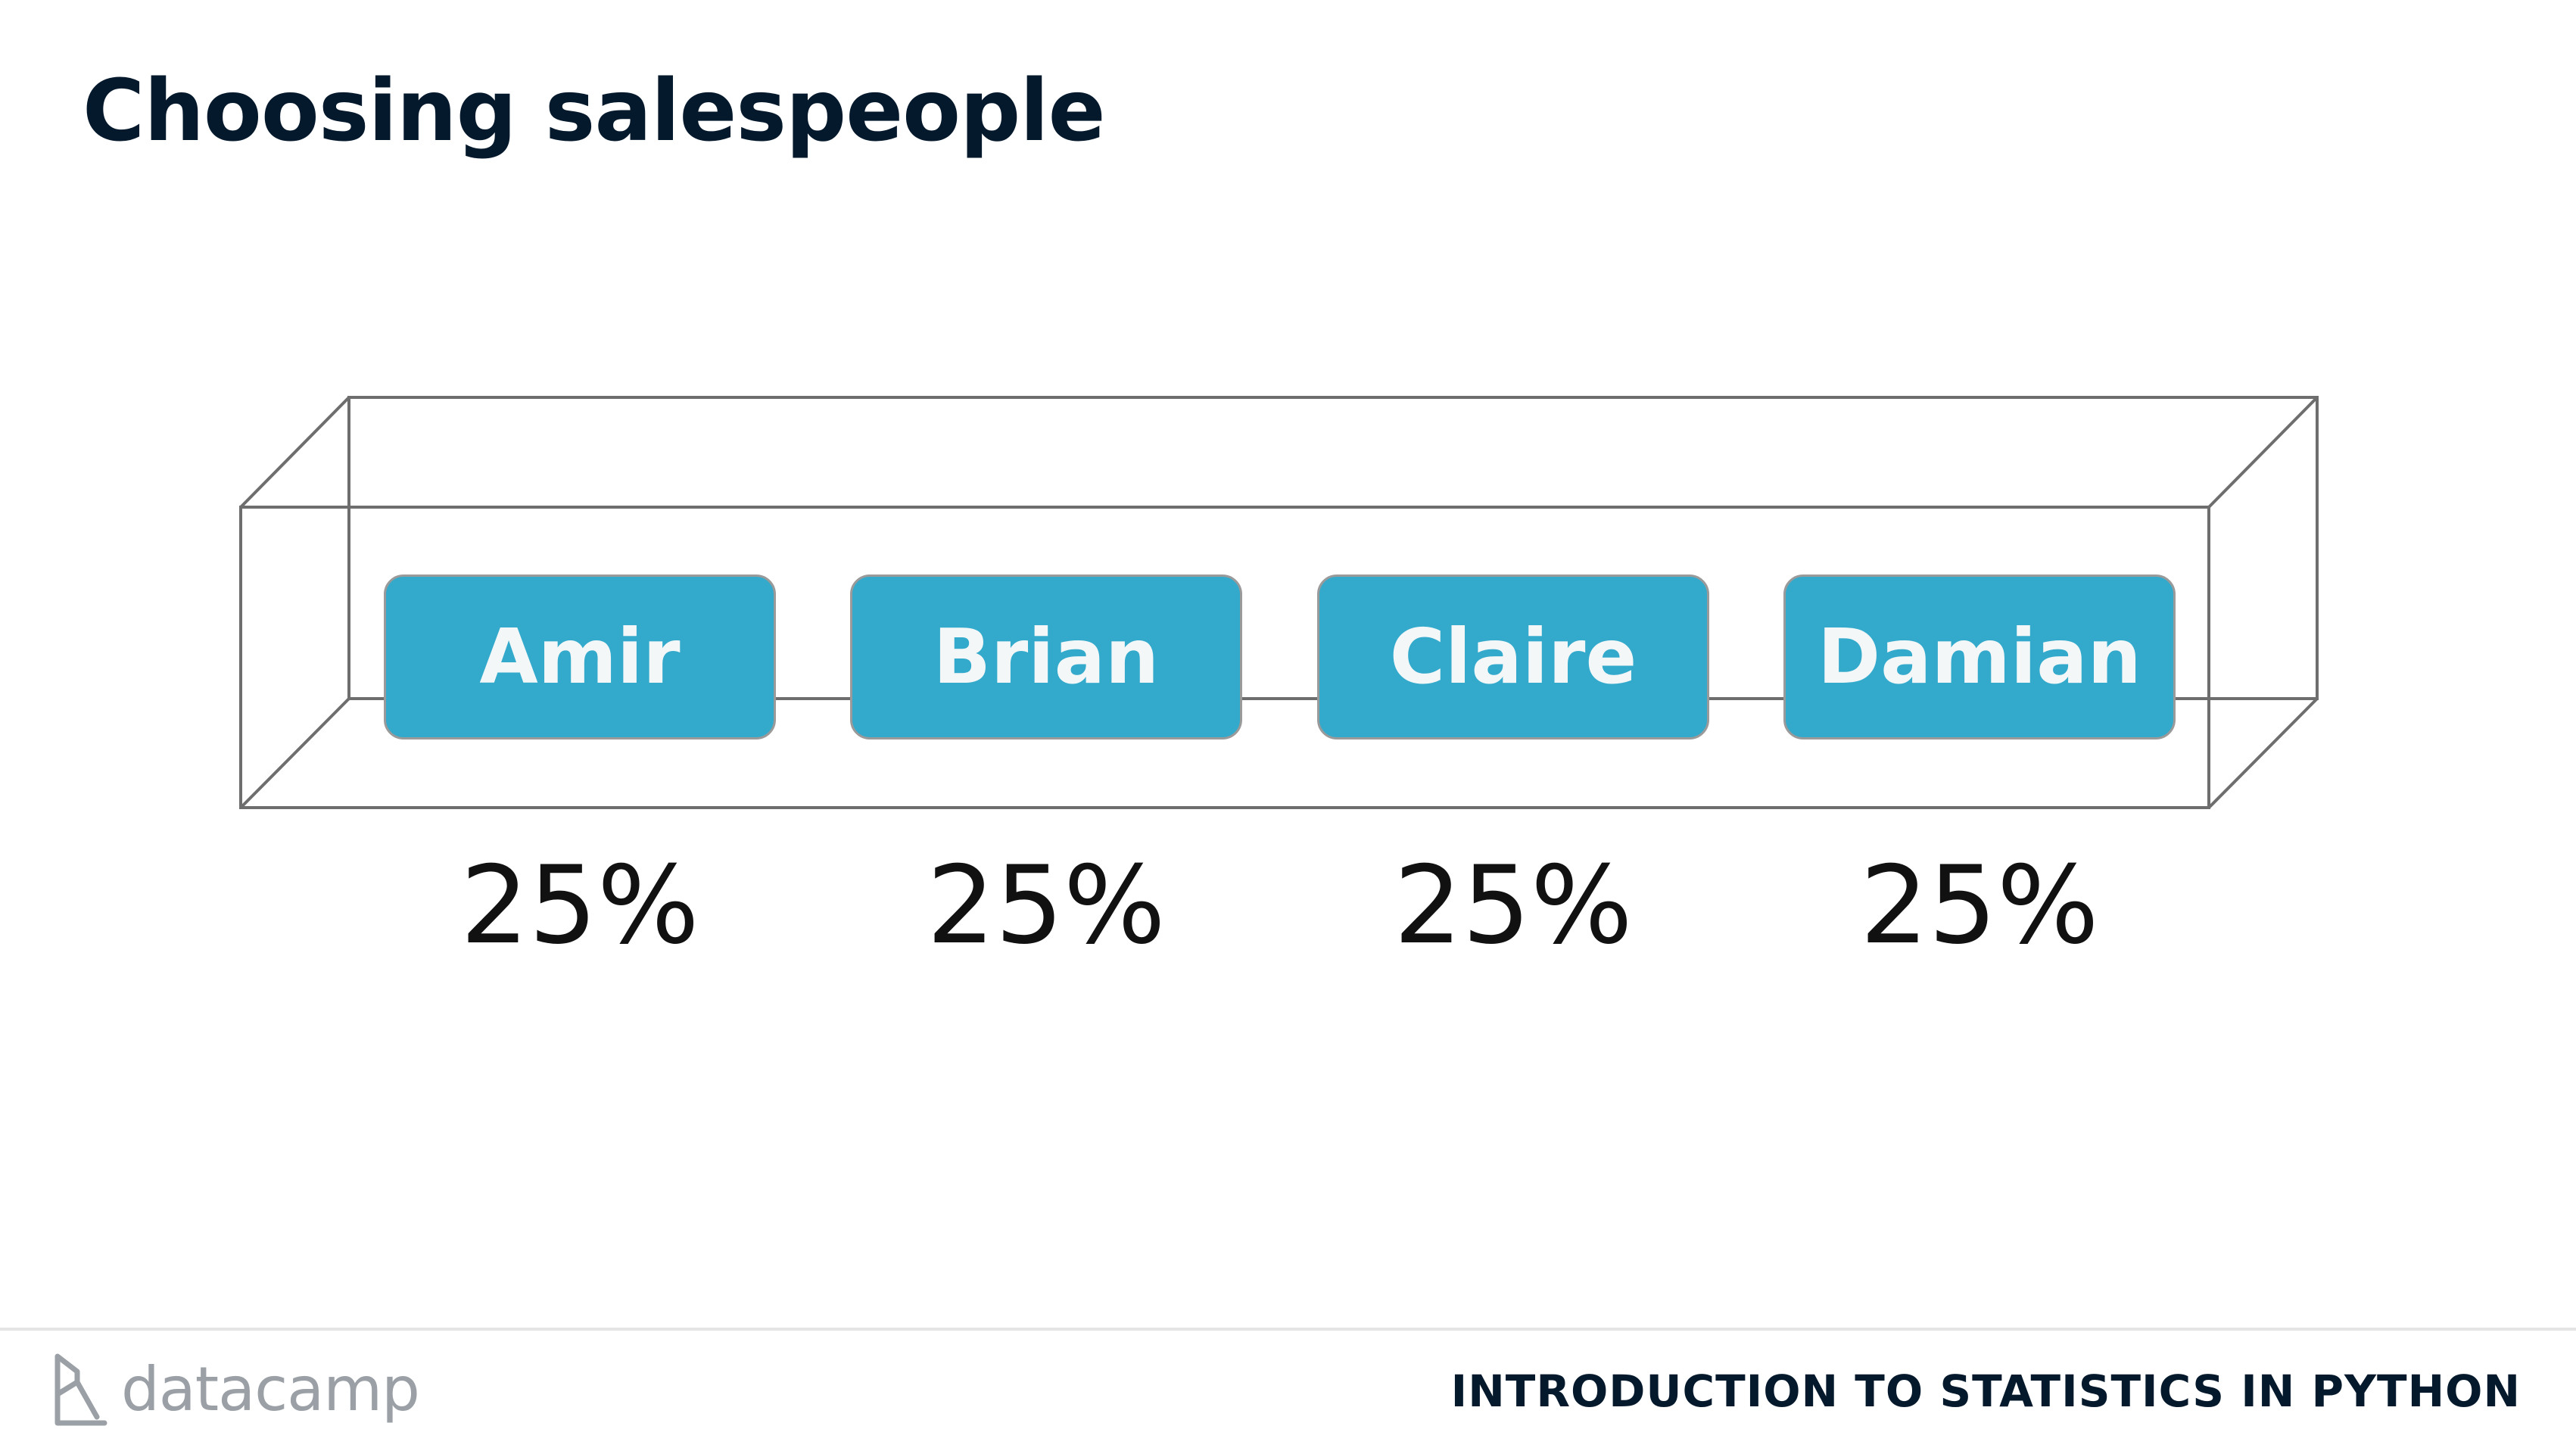  I want to click on salesperson-card-brian: Brian, so click(1046, 657).